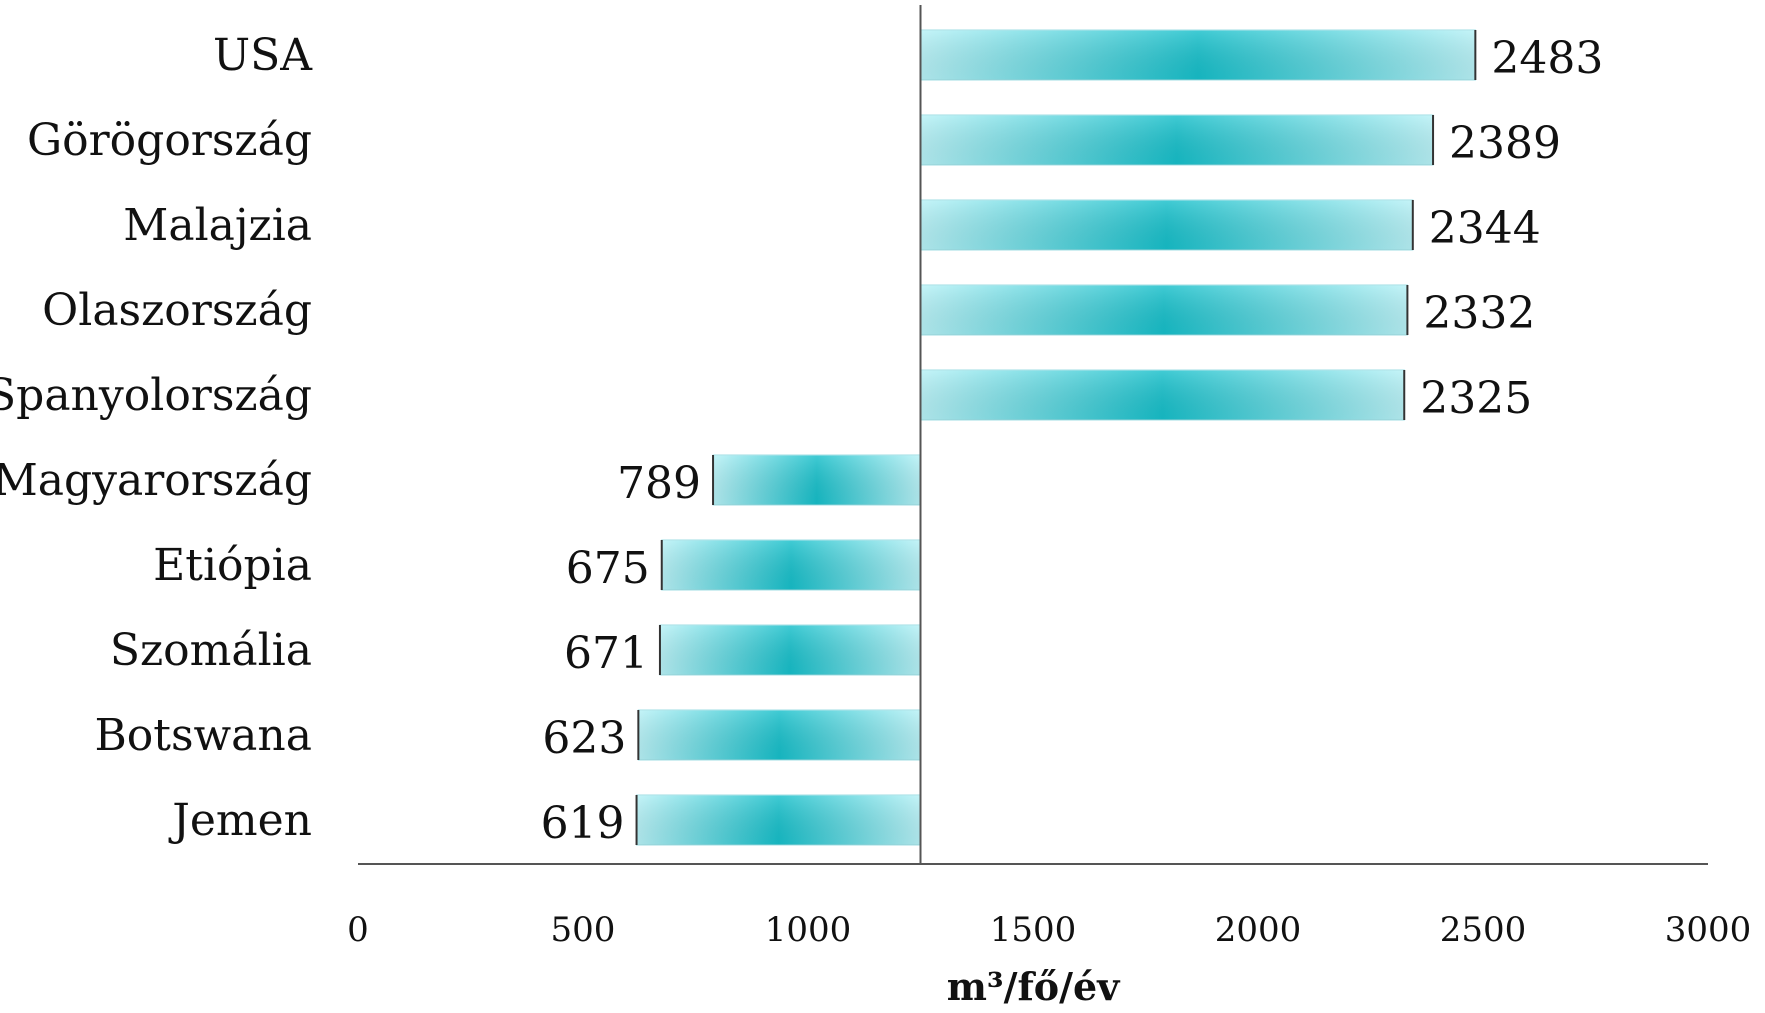 Image resolution: width=1765 pixels, height=1013 pixels. Describe the element at coordinates (1476, 398) in the screenshot. I see `value-label-4: 2325` at that location.